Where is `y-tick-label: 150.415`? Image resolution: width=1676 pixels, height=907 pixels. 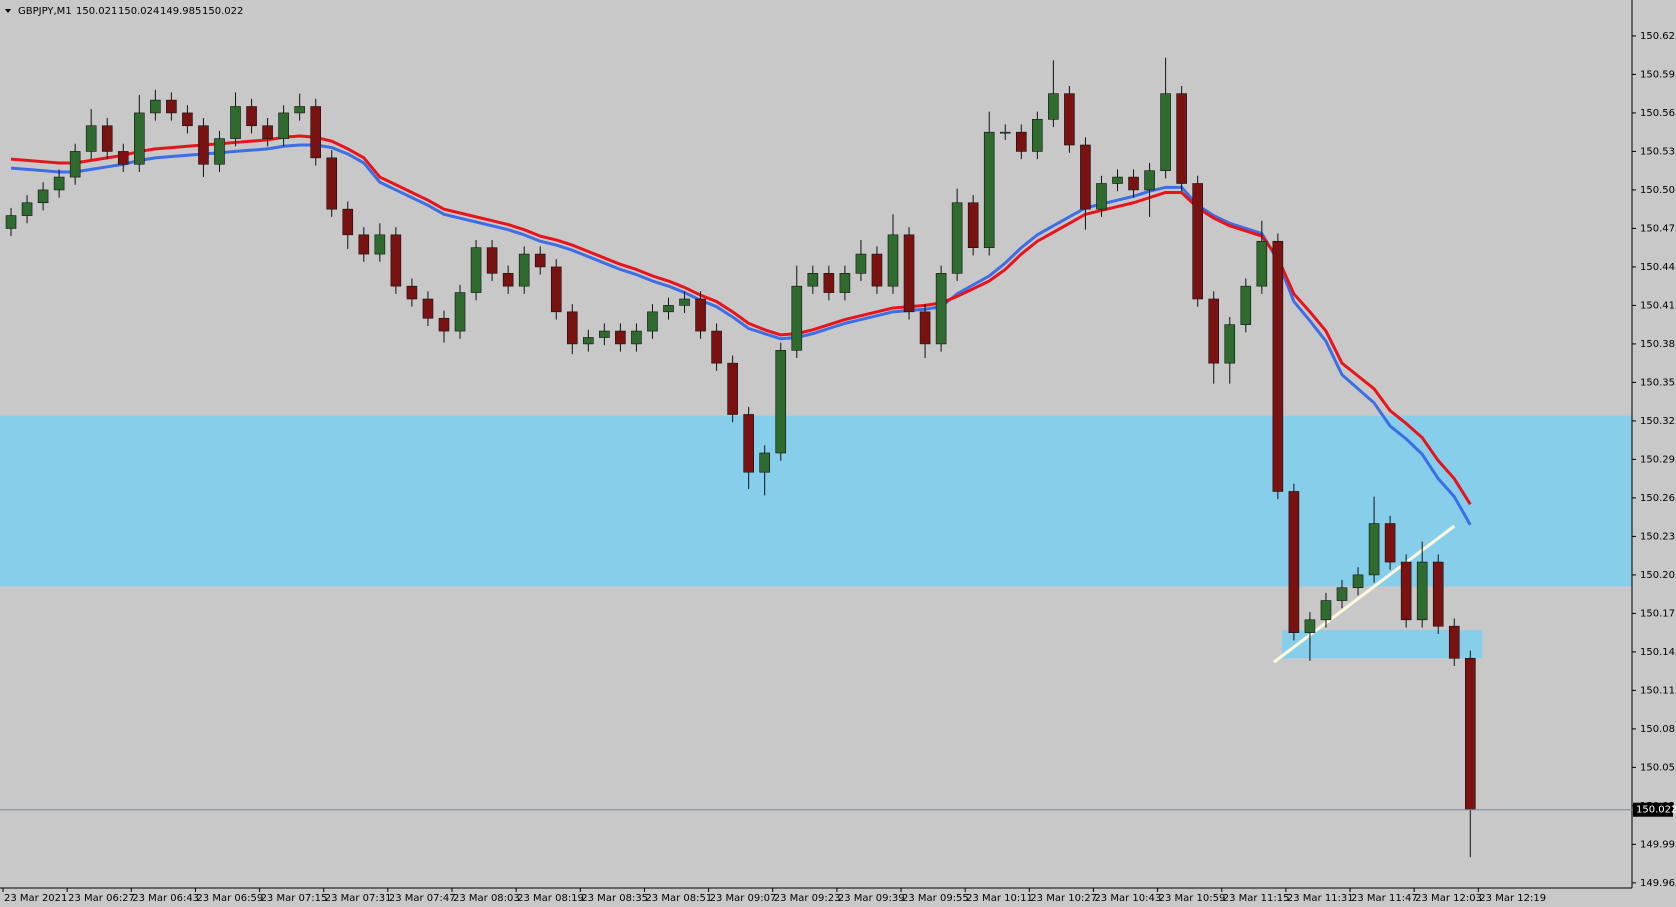 y-tick-label: 150.415 is located at coordinates (1658, 305).